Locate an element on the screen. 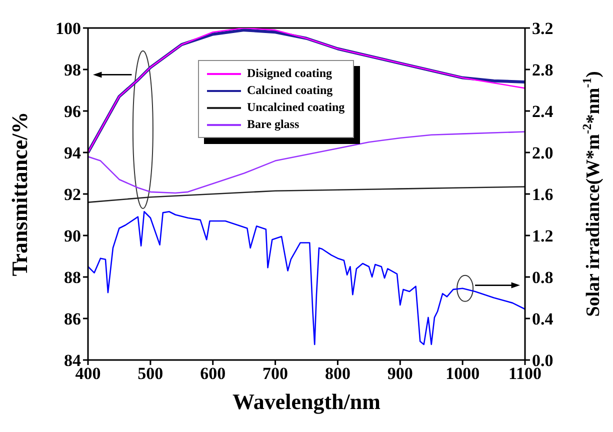 The width and height of the screenshot is (613, 432). y-tick-label: 92 is located at coordinates (72, 194).